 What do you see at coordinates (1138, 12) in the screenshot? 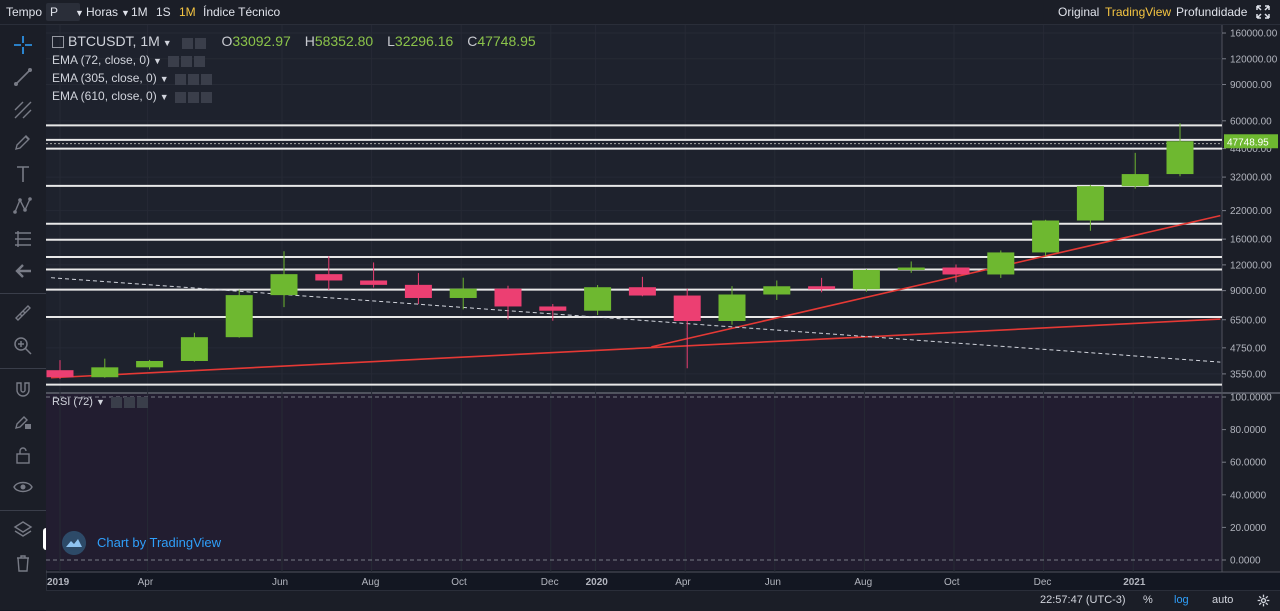
I see `view-tradingview-tab: TradingView` at bounding box center [1138, 12].